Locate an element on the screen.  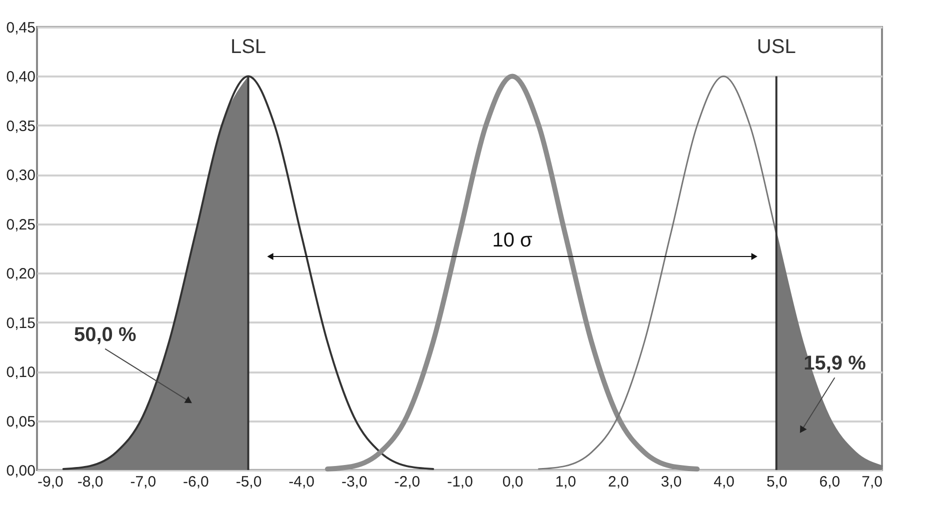
x-tick-label: -2,0 is located at coordinates (407, 482).